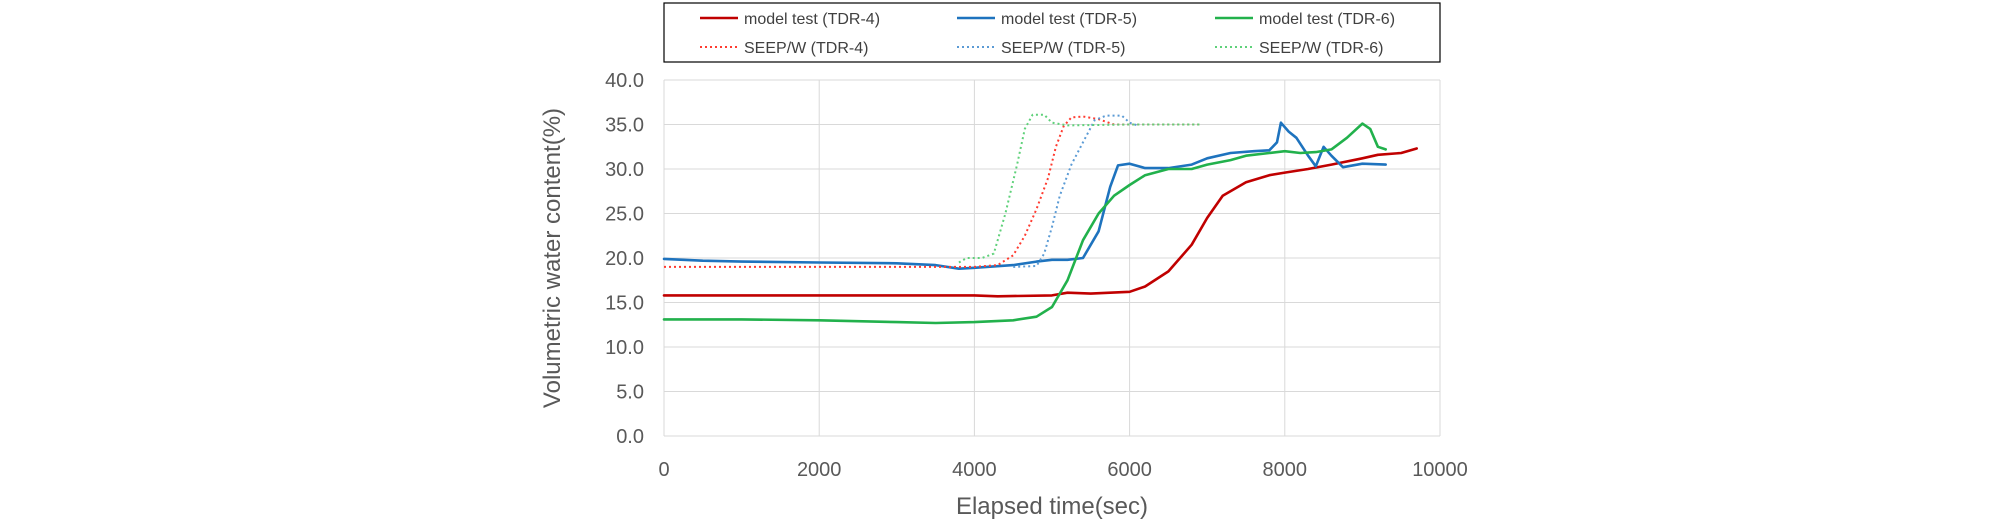 The height and width of the screenshot is (522, 2008). Describe the element at coordinates (624, 170) in the screenshot. I see `y-tick-label: 30.0` at that location.